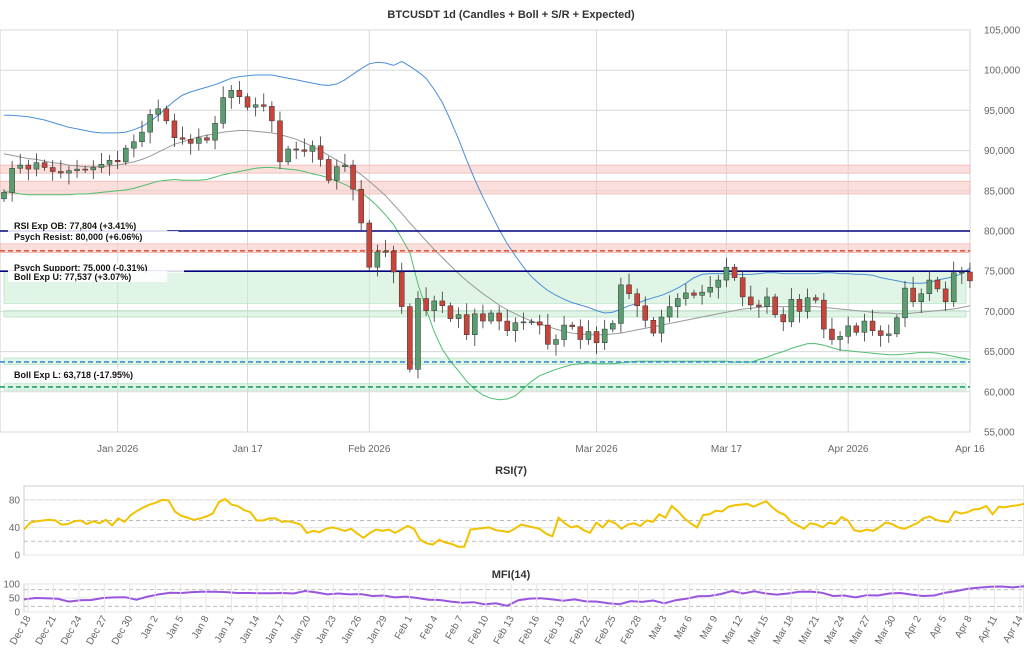 This screenshot has height=662, width=1024. What do you see at coordinates (913, 627) in the screenshot?
I see `osc-x-tick-label: Apr 2` at bounding box center [913, 627].